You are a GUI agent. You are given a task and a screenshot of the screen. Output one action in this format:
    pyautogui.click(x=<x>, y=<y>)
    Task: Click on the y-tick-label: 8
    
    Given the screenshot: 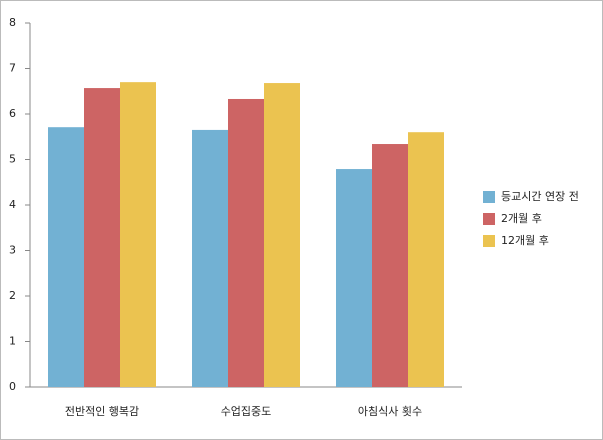 What is the action you would take?
    pyautogui.click(x=12, y=22)
    